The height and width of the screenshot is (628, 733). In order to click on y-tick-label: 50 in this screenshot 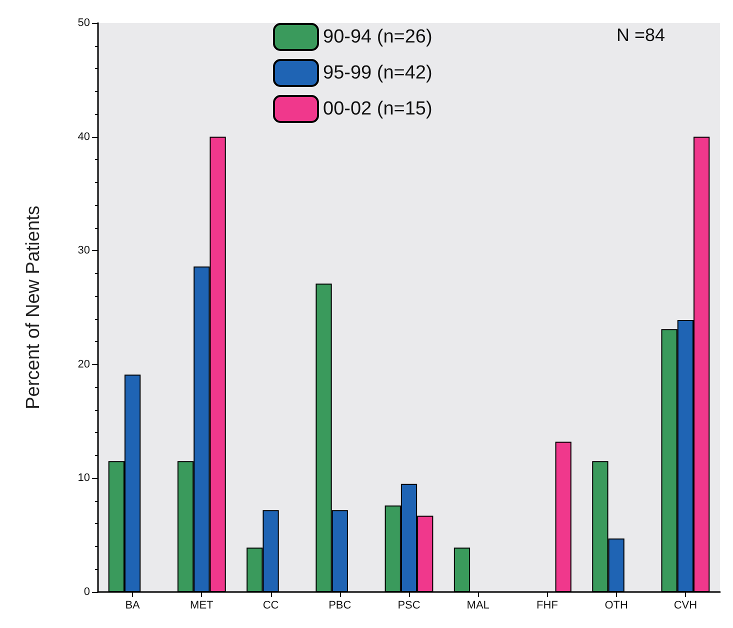, I will do `click(84, 23)`.